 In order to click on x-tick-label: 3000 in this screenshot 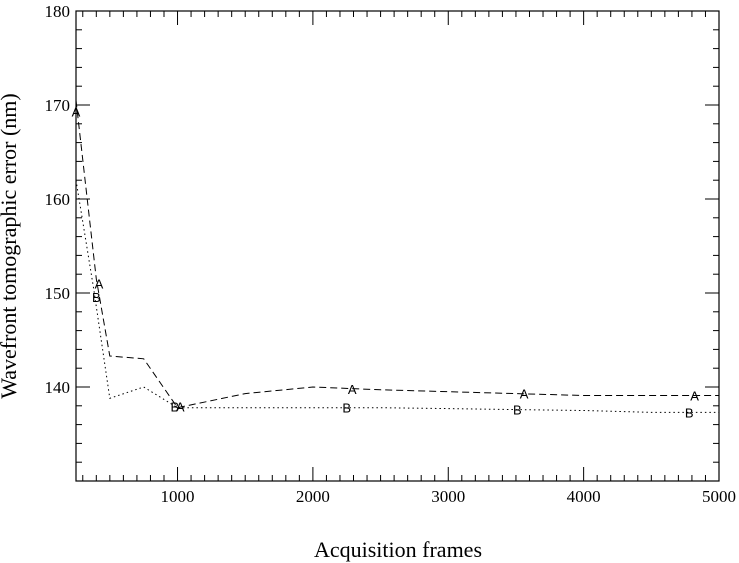, I will do `click(448, 496)`.